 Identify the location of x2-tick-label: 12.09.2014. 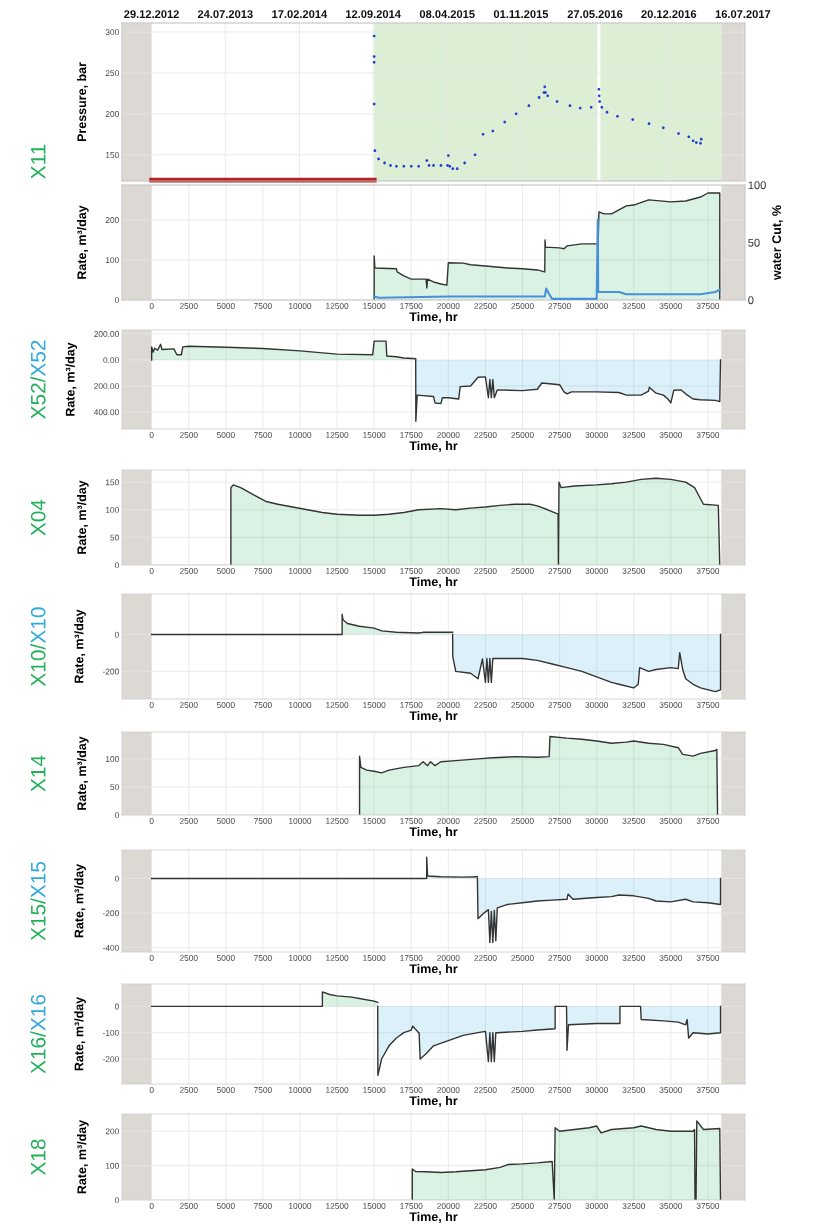
(373, 14).